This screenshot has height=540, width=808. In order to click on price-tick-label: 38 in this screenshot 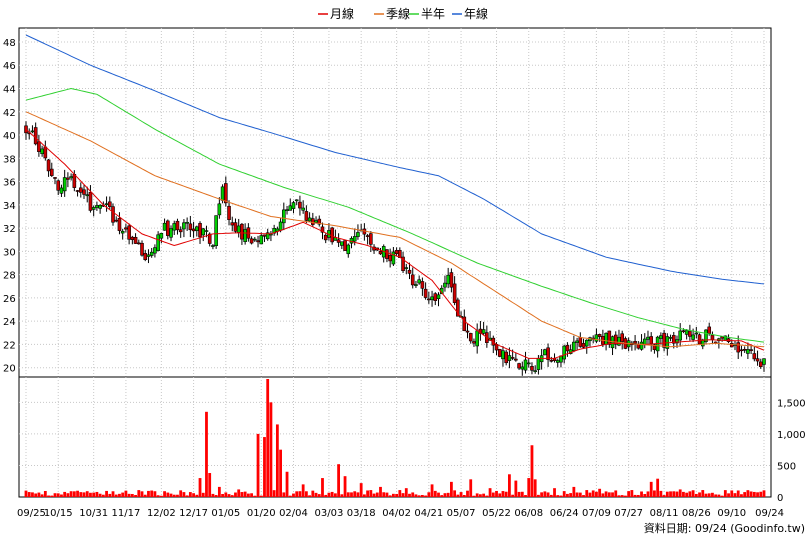, I will do `click(9, 159)`.